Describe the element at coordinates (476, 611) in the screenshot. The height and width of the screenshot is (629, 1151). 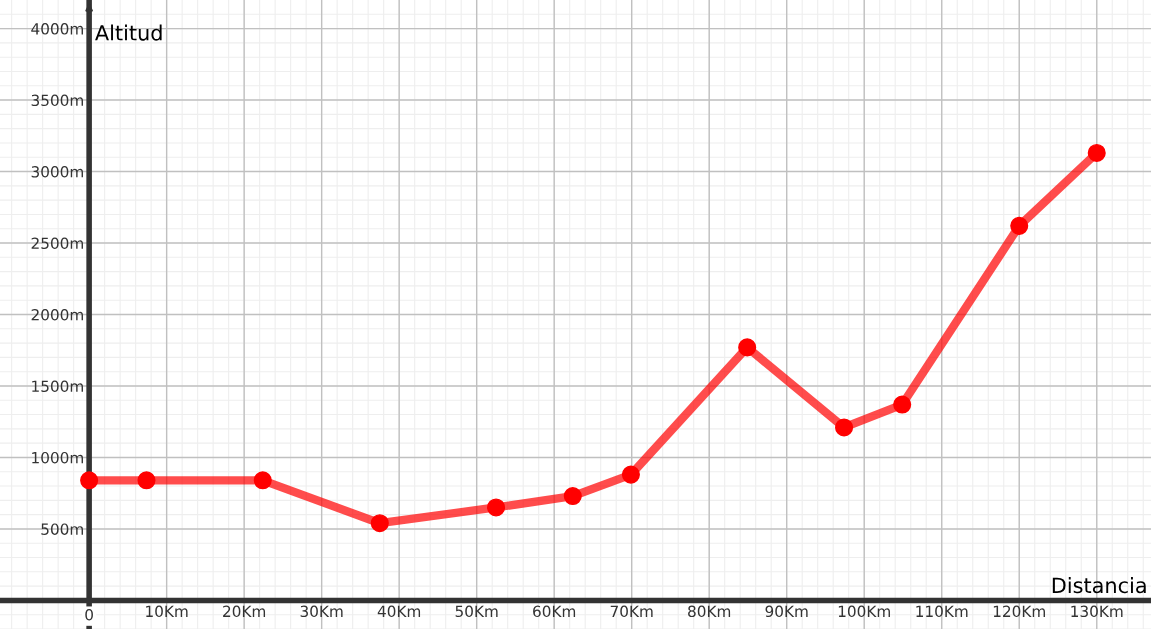
I see `x-tick-label: 50Km` at that location.